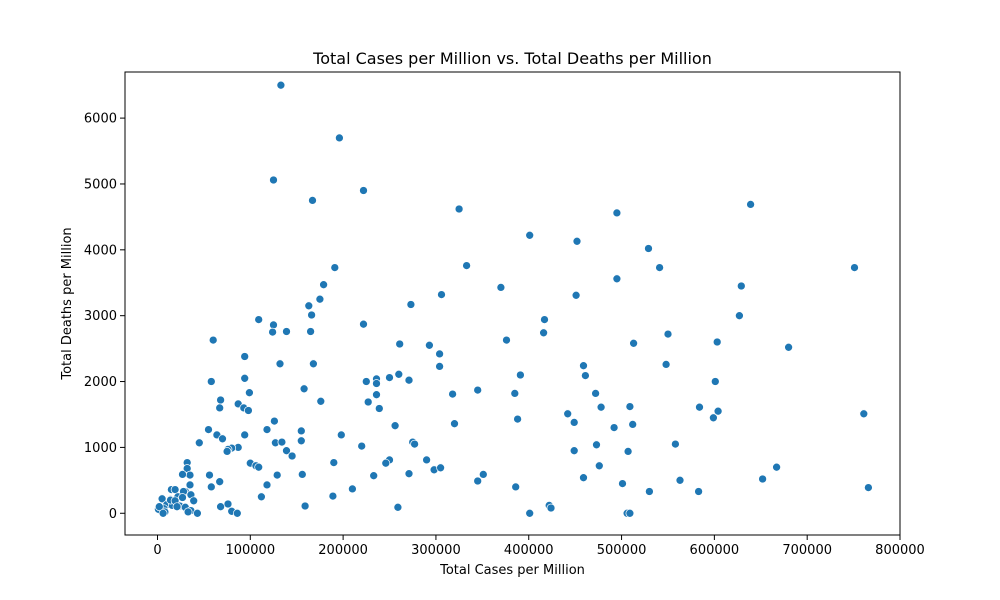 The image size is (1000, 600). What do you see at coordinates (113, 514) in the screenshot?
I see `y-tick-label: 0` at bounding box center [113, 514].